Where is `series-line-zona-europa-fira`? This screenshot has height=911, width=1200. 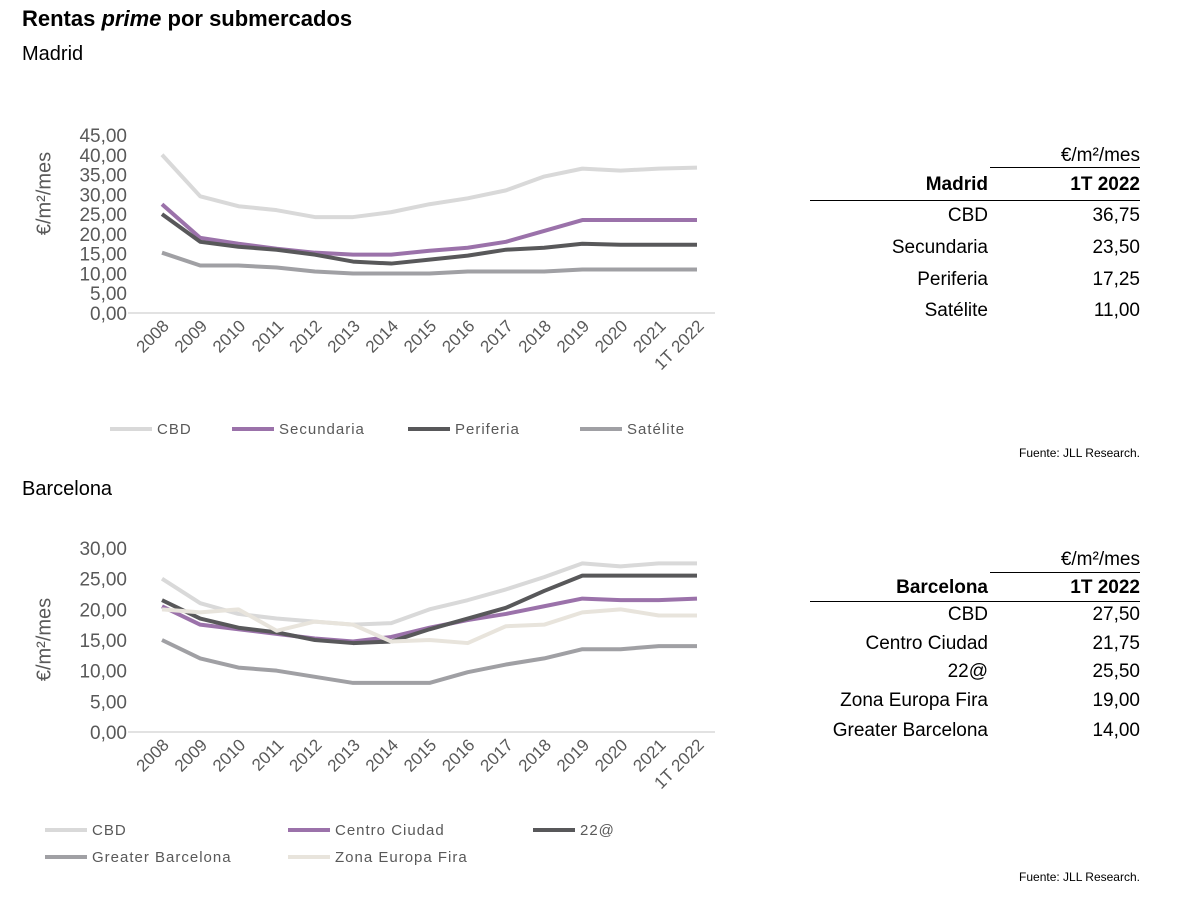
series-line-zona-europa-fira is located at coordinates (429, 626).